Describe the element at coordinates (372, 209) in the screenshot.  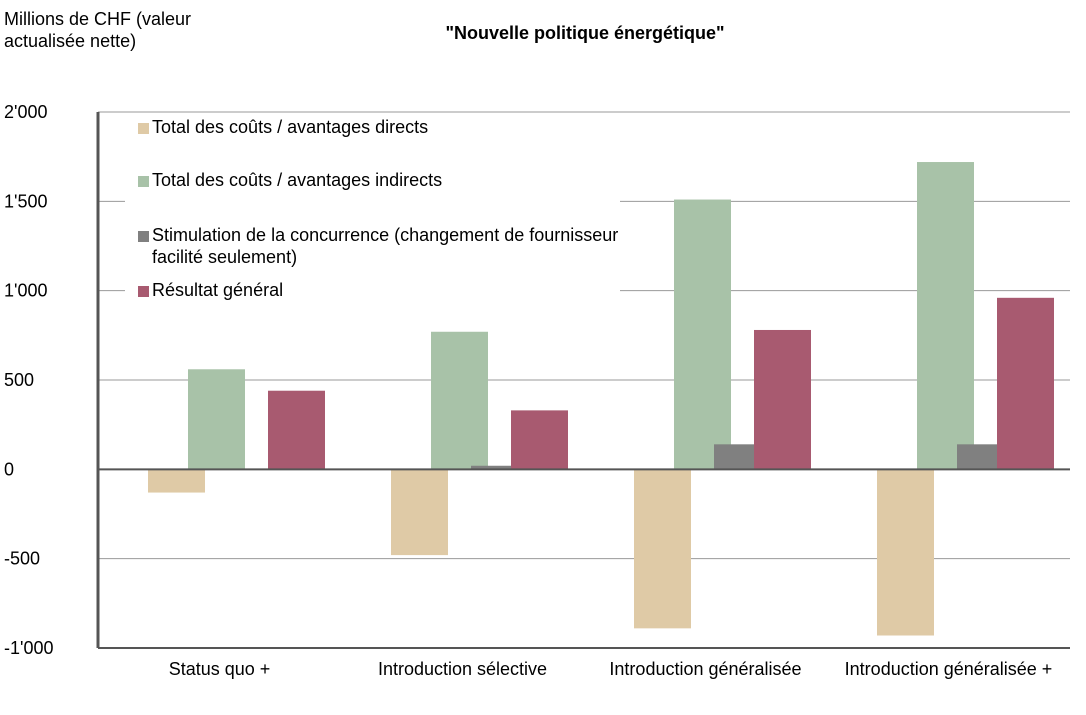
I see `legend-box` at that location.